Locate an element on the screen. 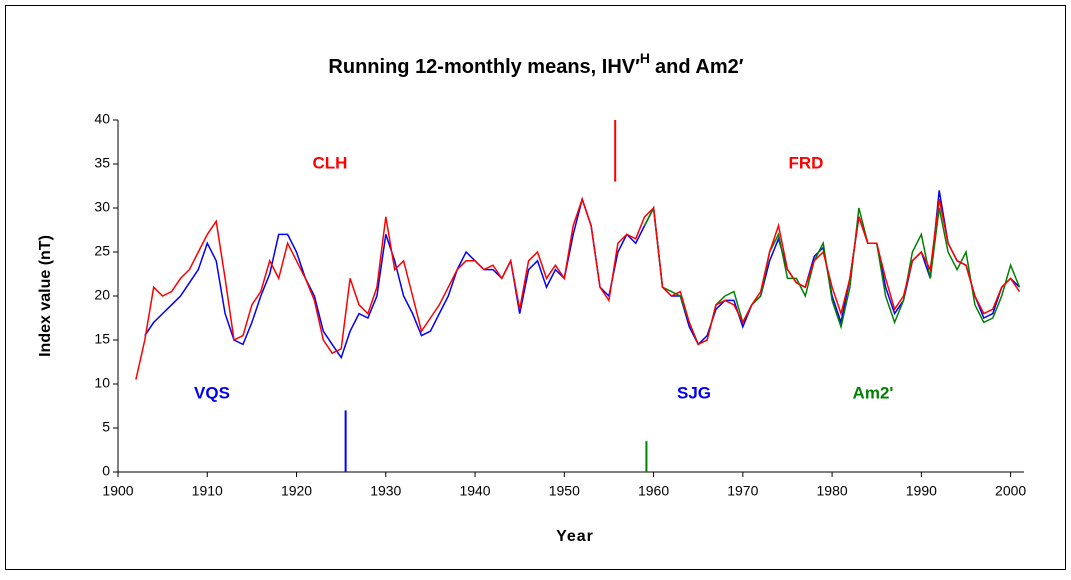 Image resolution: width=1071 pixels, height=580 pixels. x-tick-label: 1960 is located at coordinates (653, 491).